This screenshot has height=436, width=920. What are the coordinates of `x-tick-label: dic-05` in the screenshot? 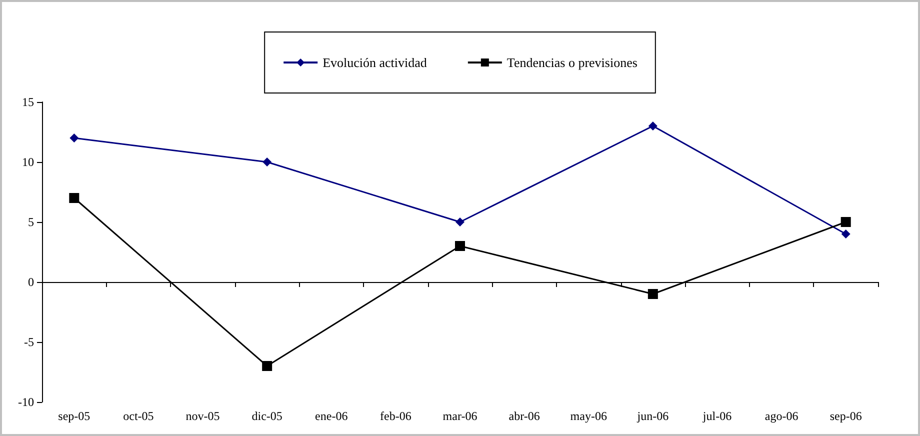 It's located at (267, 416).